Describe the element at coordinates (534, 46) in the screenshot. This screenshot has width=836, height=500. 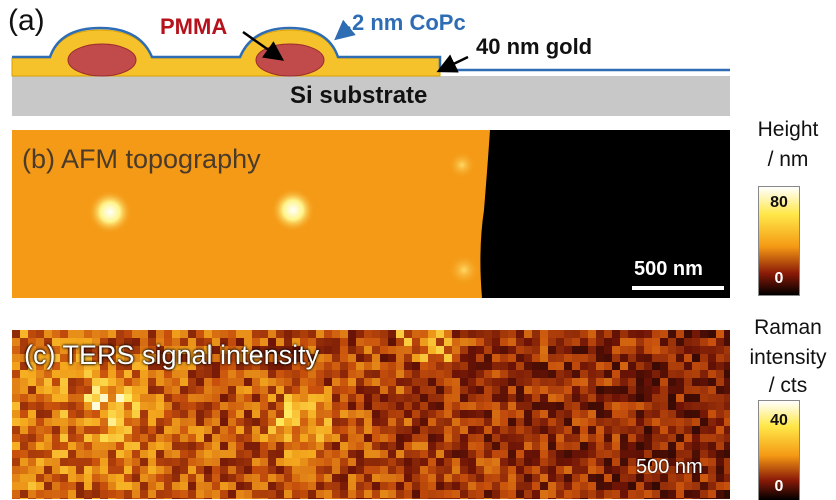
I see `gold-label: 40 nm gold` at that location.